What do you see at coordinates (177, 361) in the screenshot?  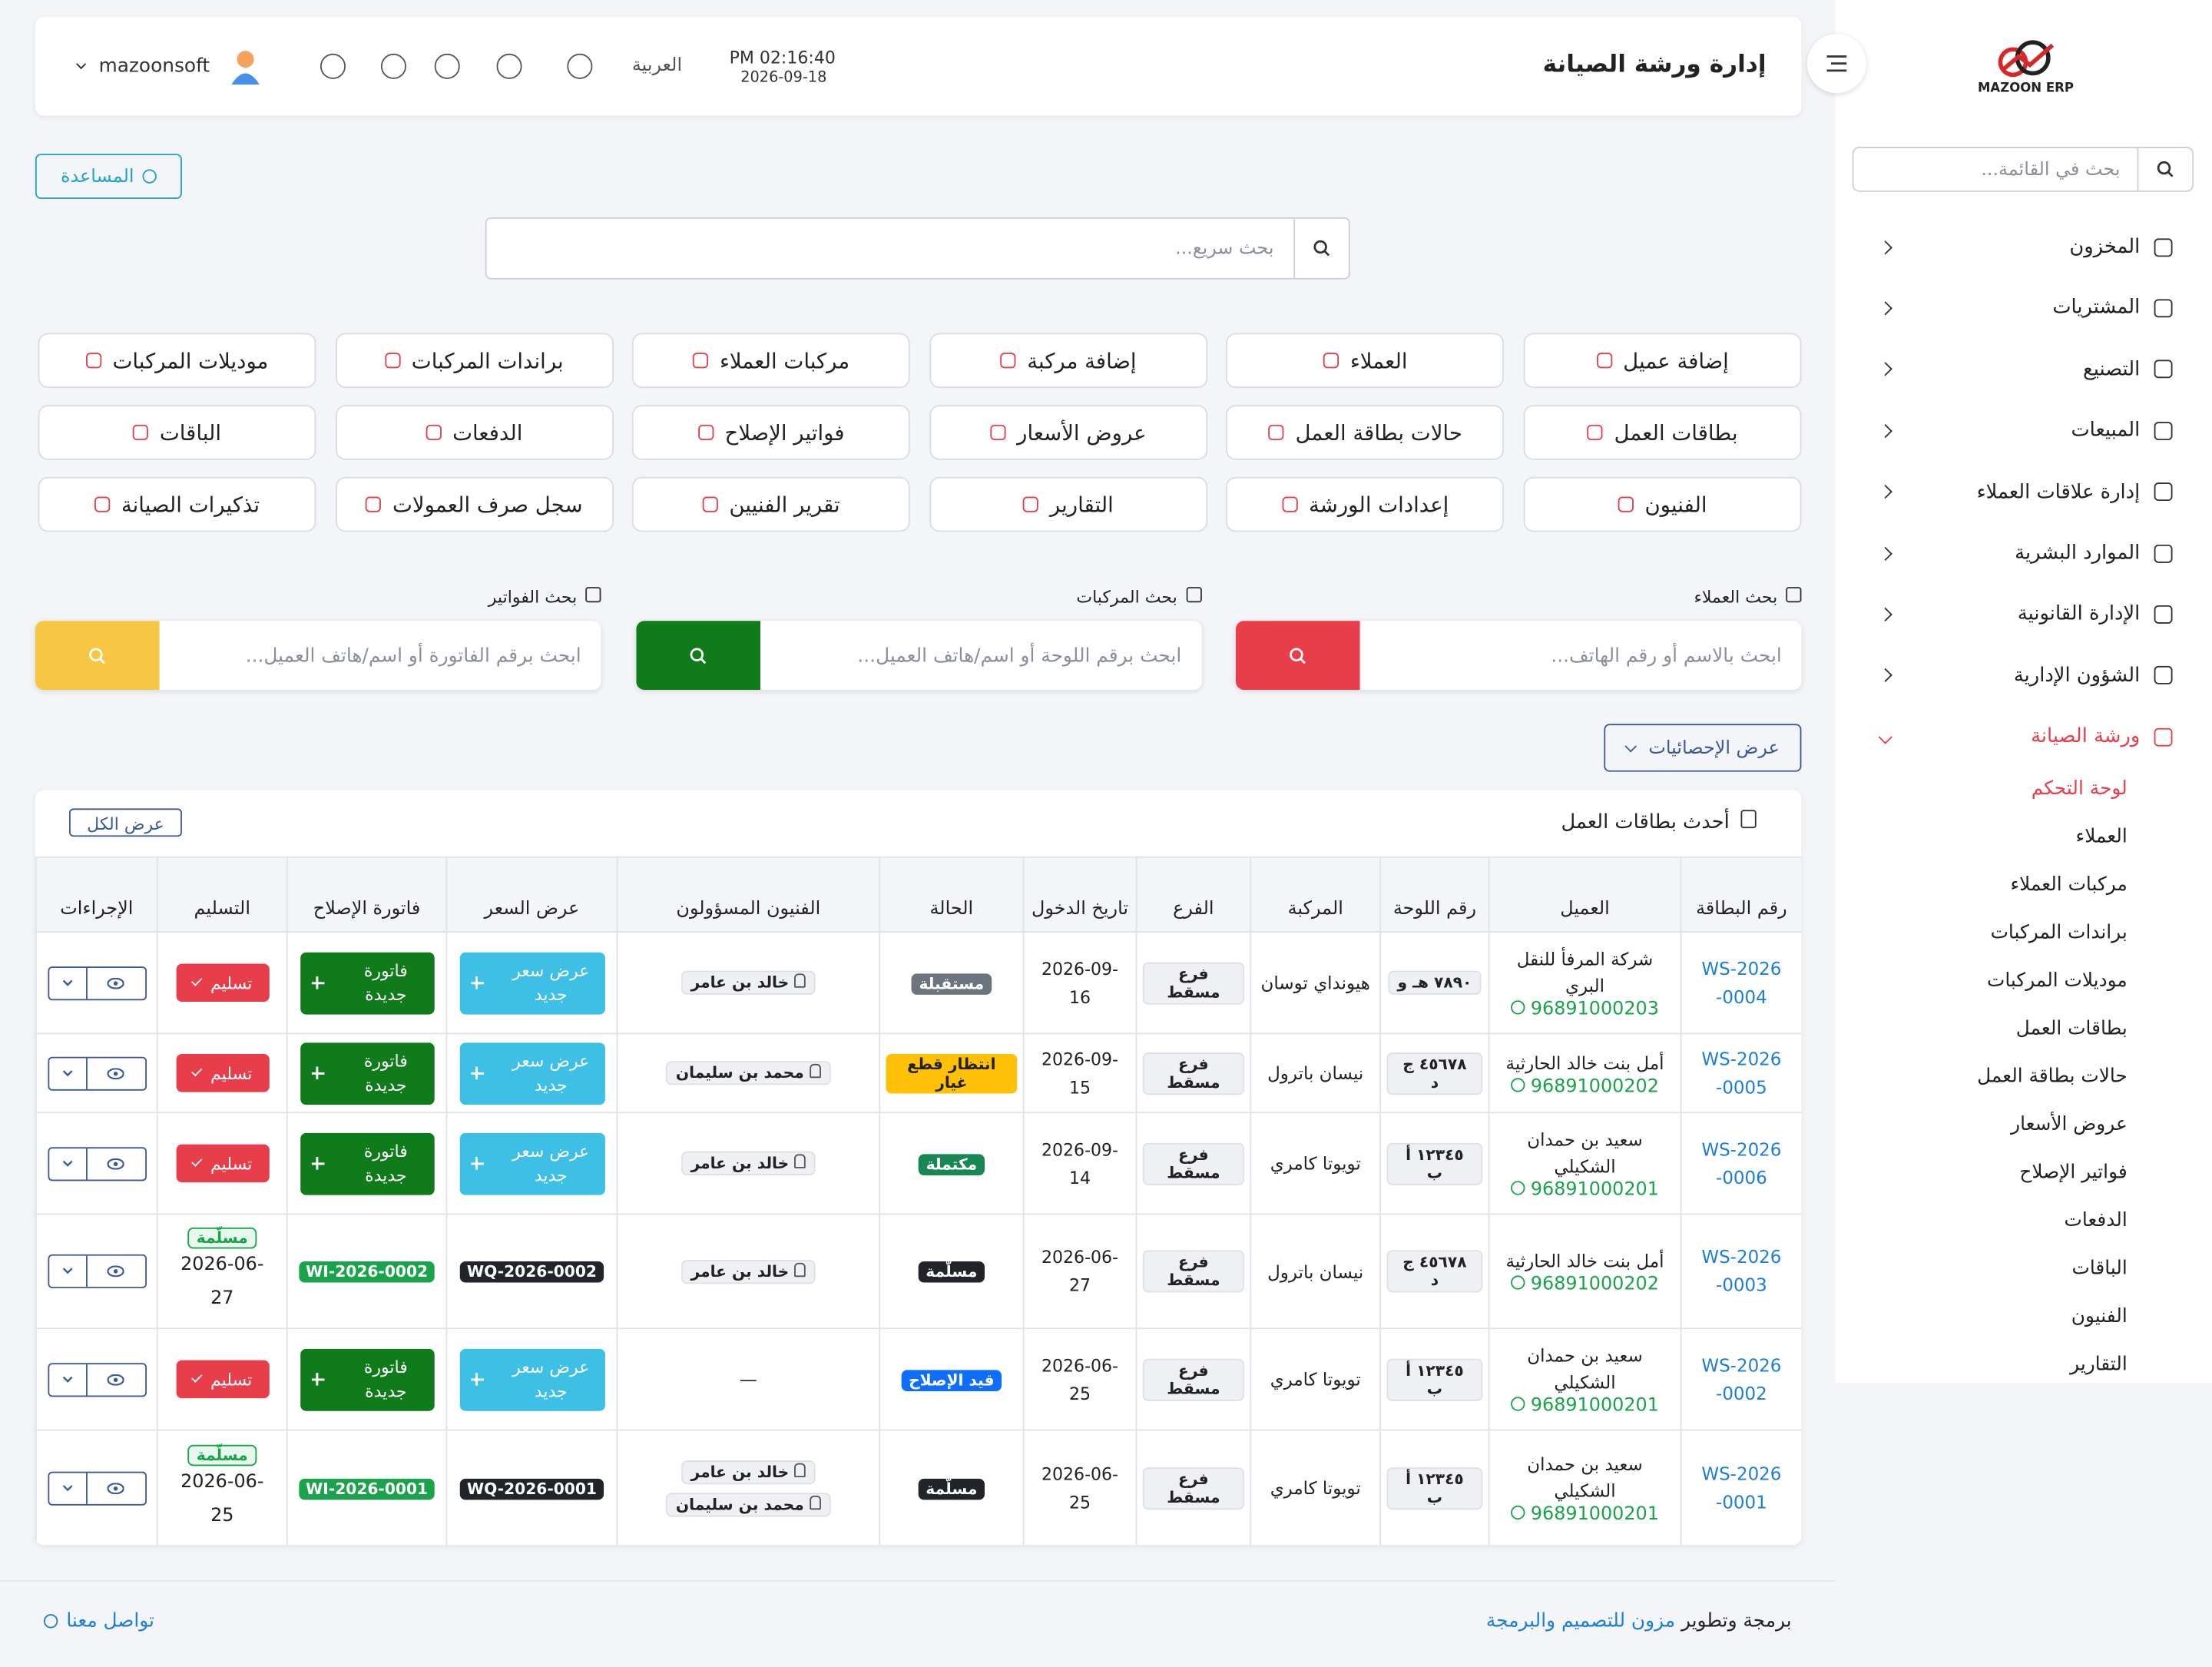 I see `shortcut-button: موديلات المركبات` at bounding box center [177, 361].